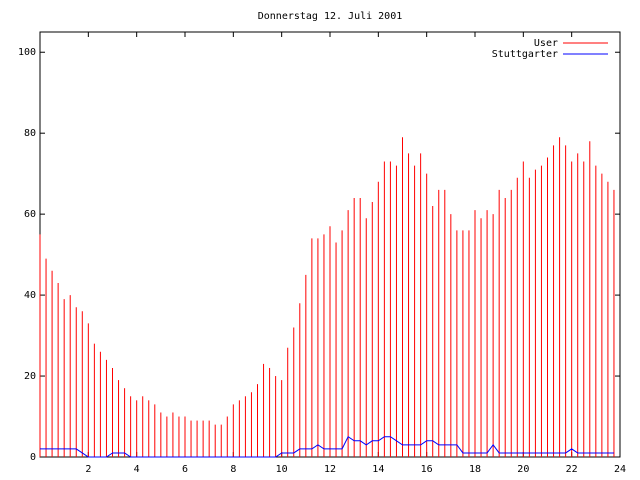  What do you see at coordinates (233, 469) in the screenshot?
I see `x-tick-label: 8` at bounding box center [233, 469].